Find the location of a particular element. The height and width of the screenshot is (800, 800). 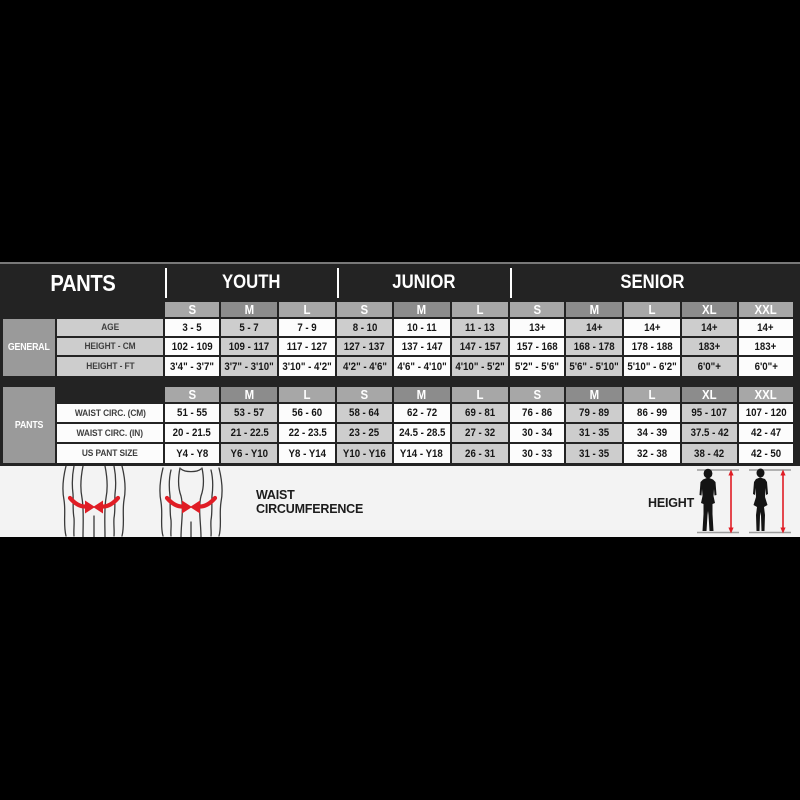

size-table-cell-text: 42 - 47 is located at coordinates (765, 433).